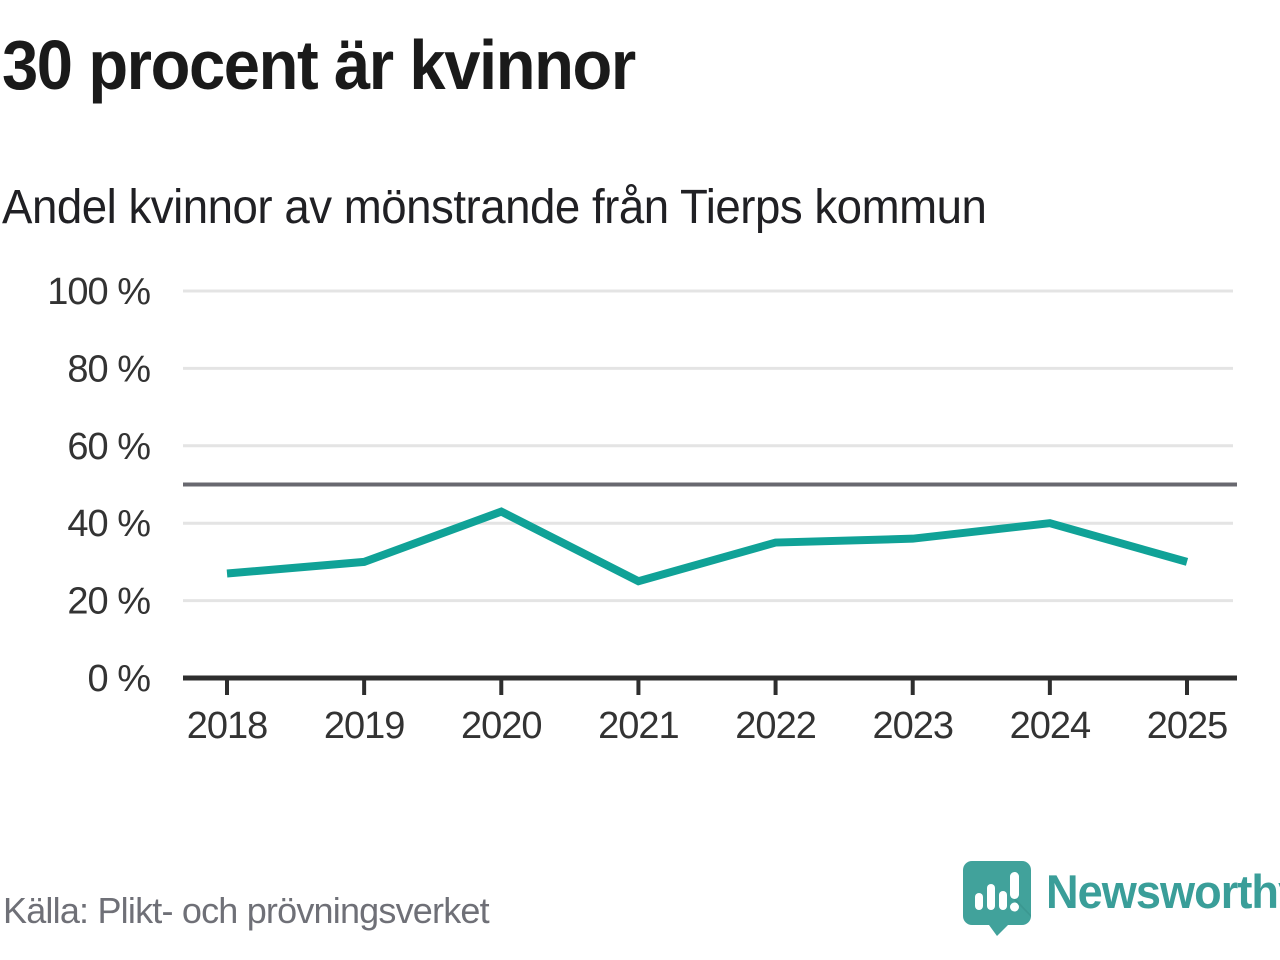  Describe the element at coordinates (364, 726) in the screenshot. I see `x-axis-label: 2019` at that location.